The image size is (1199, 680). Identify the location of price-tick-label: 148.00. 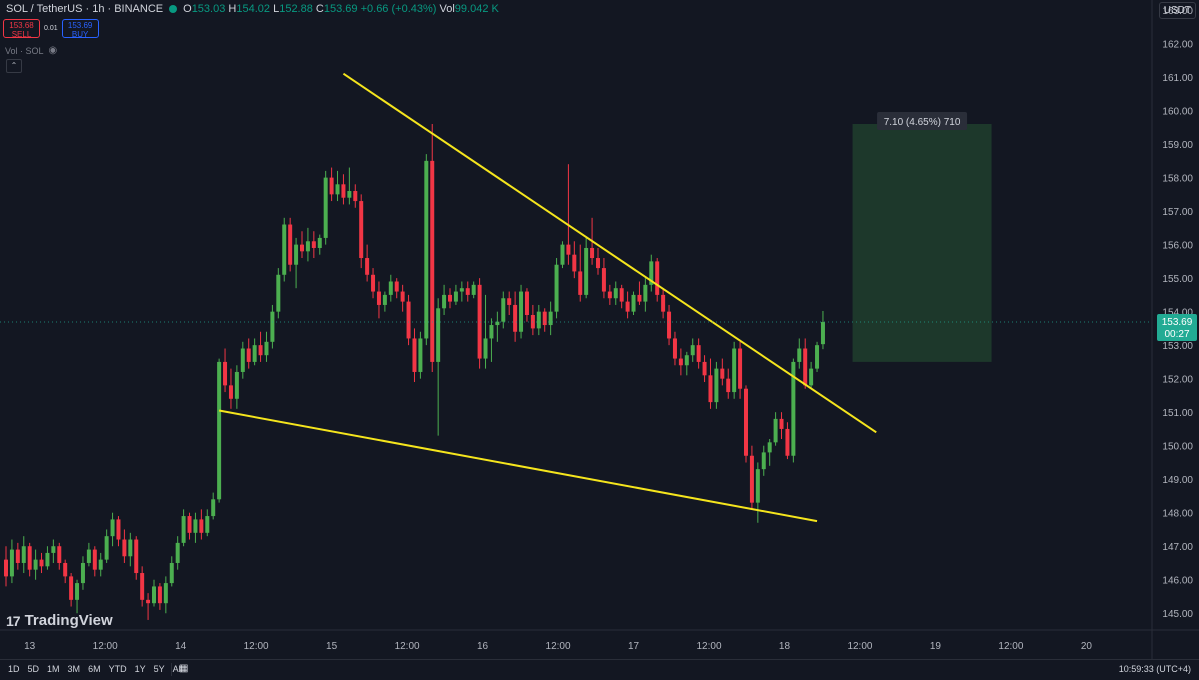
(1177, 514).